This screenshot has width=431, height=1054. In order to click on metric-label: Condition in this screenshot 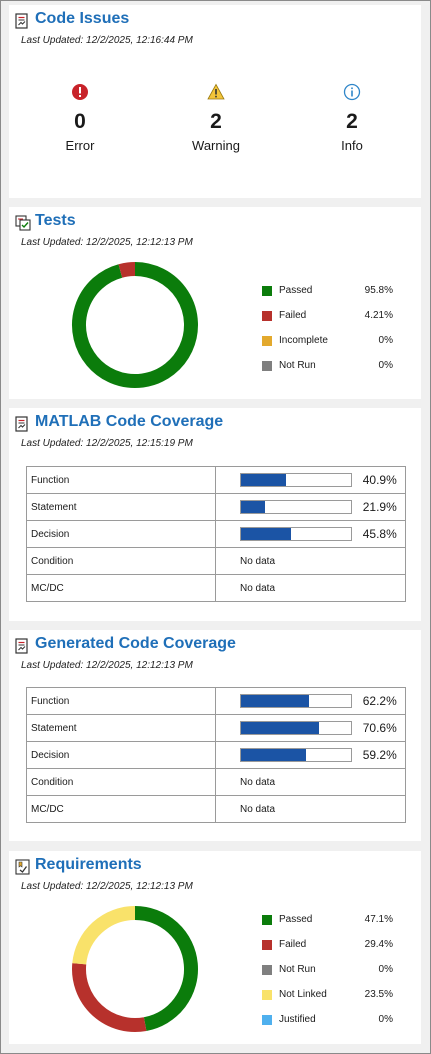, I will do `click(121, 561)`.